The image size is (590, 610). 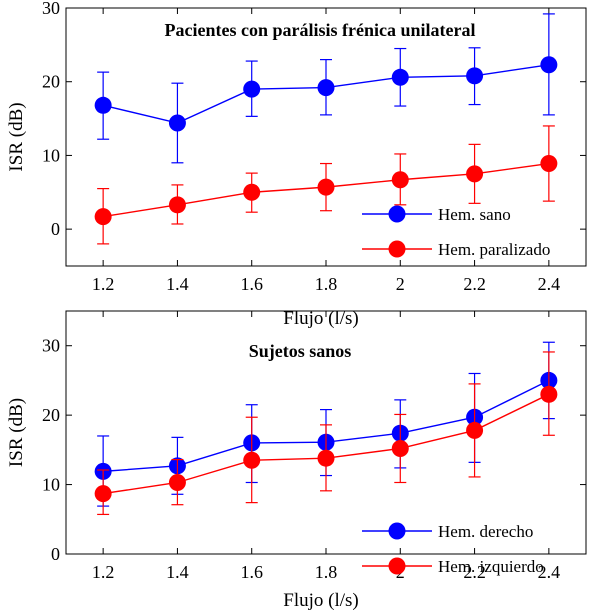 I want to click on legend-label: Hem. paralizado, so click(x=494, y=249).